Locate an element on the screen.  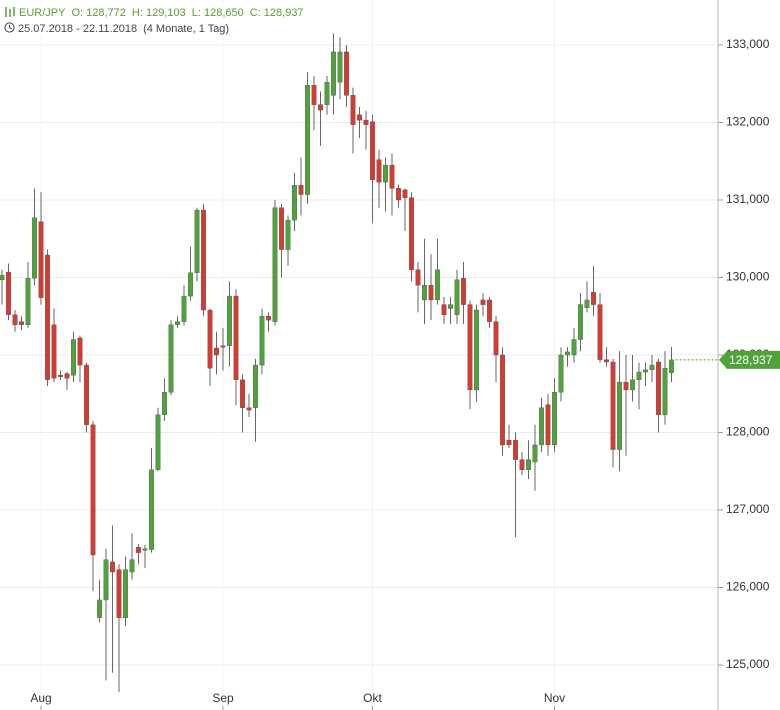
range-line: 25.07.2018 - 22.11.2018 (4 Monate, 1 Tag) is located at coordinates (157, 29).